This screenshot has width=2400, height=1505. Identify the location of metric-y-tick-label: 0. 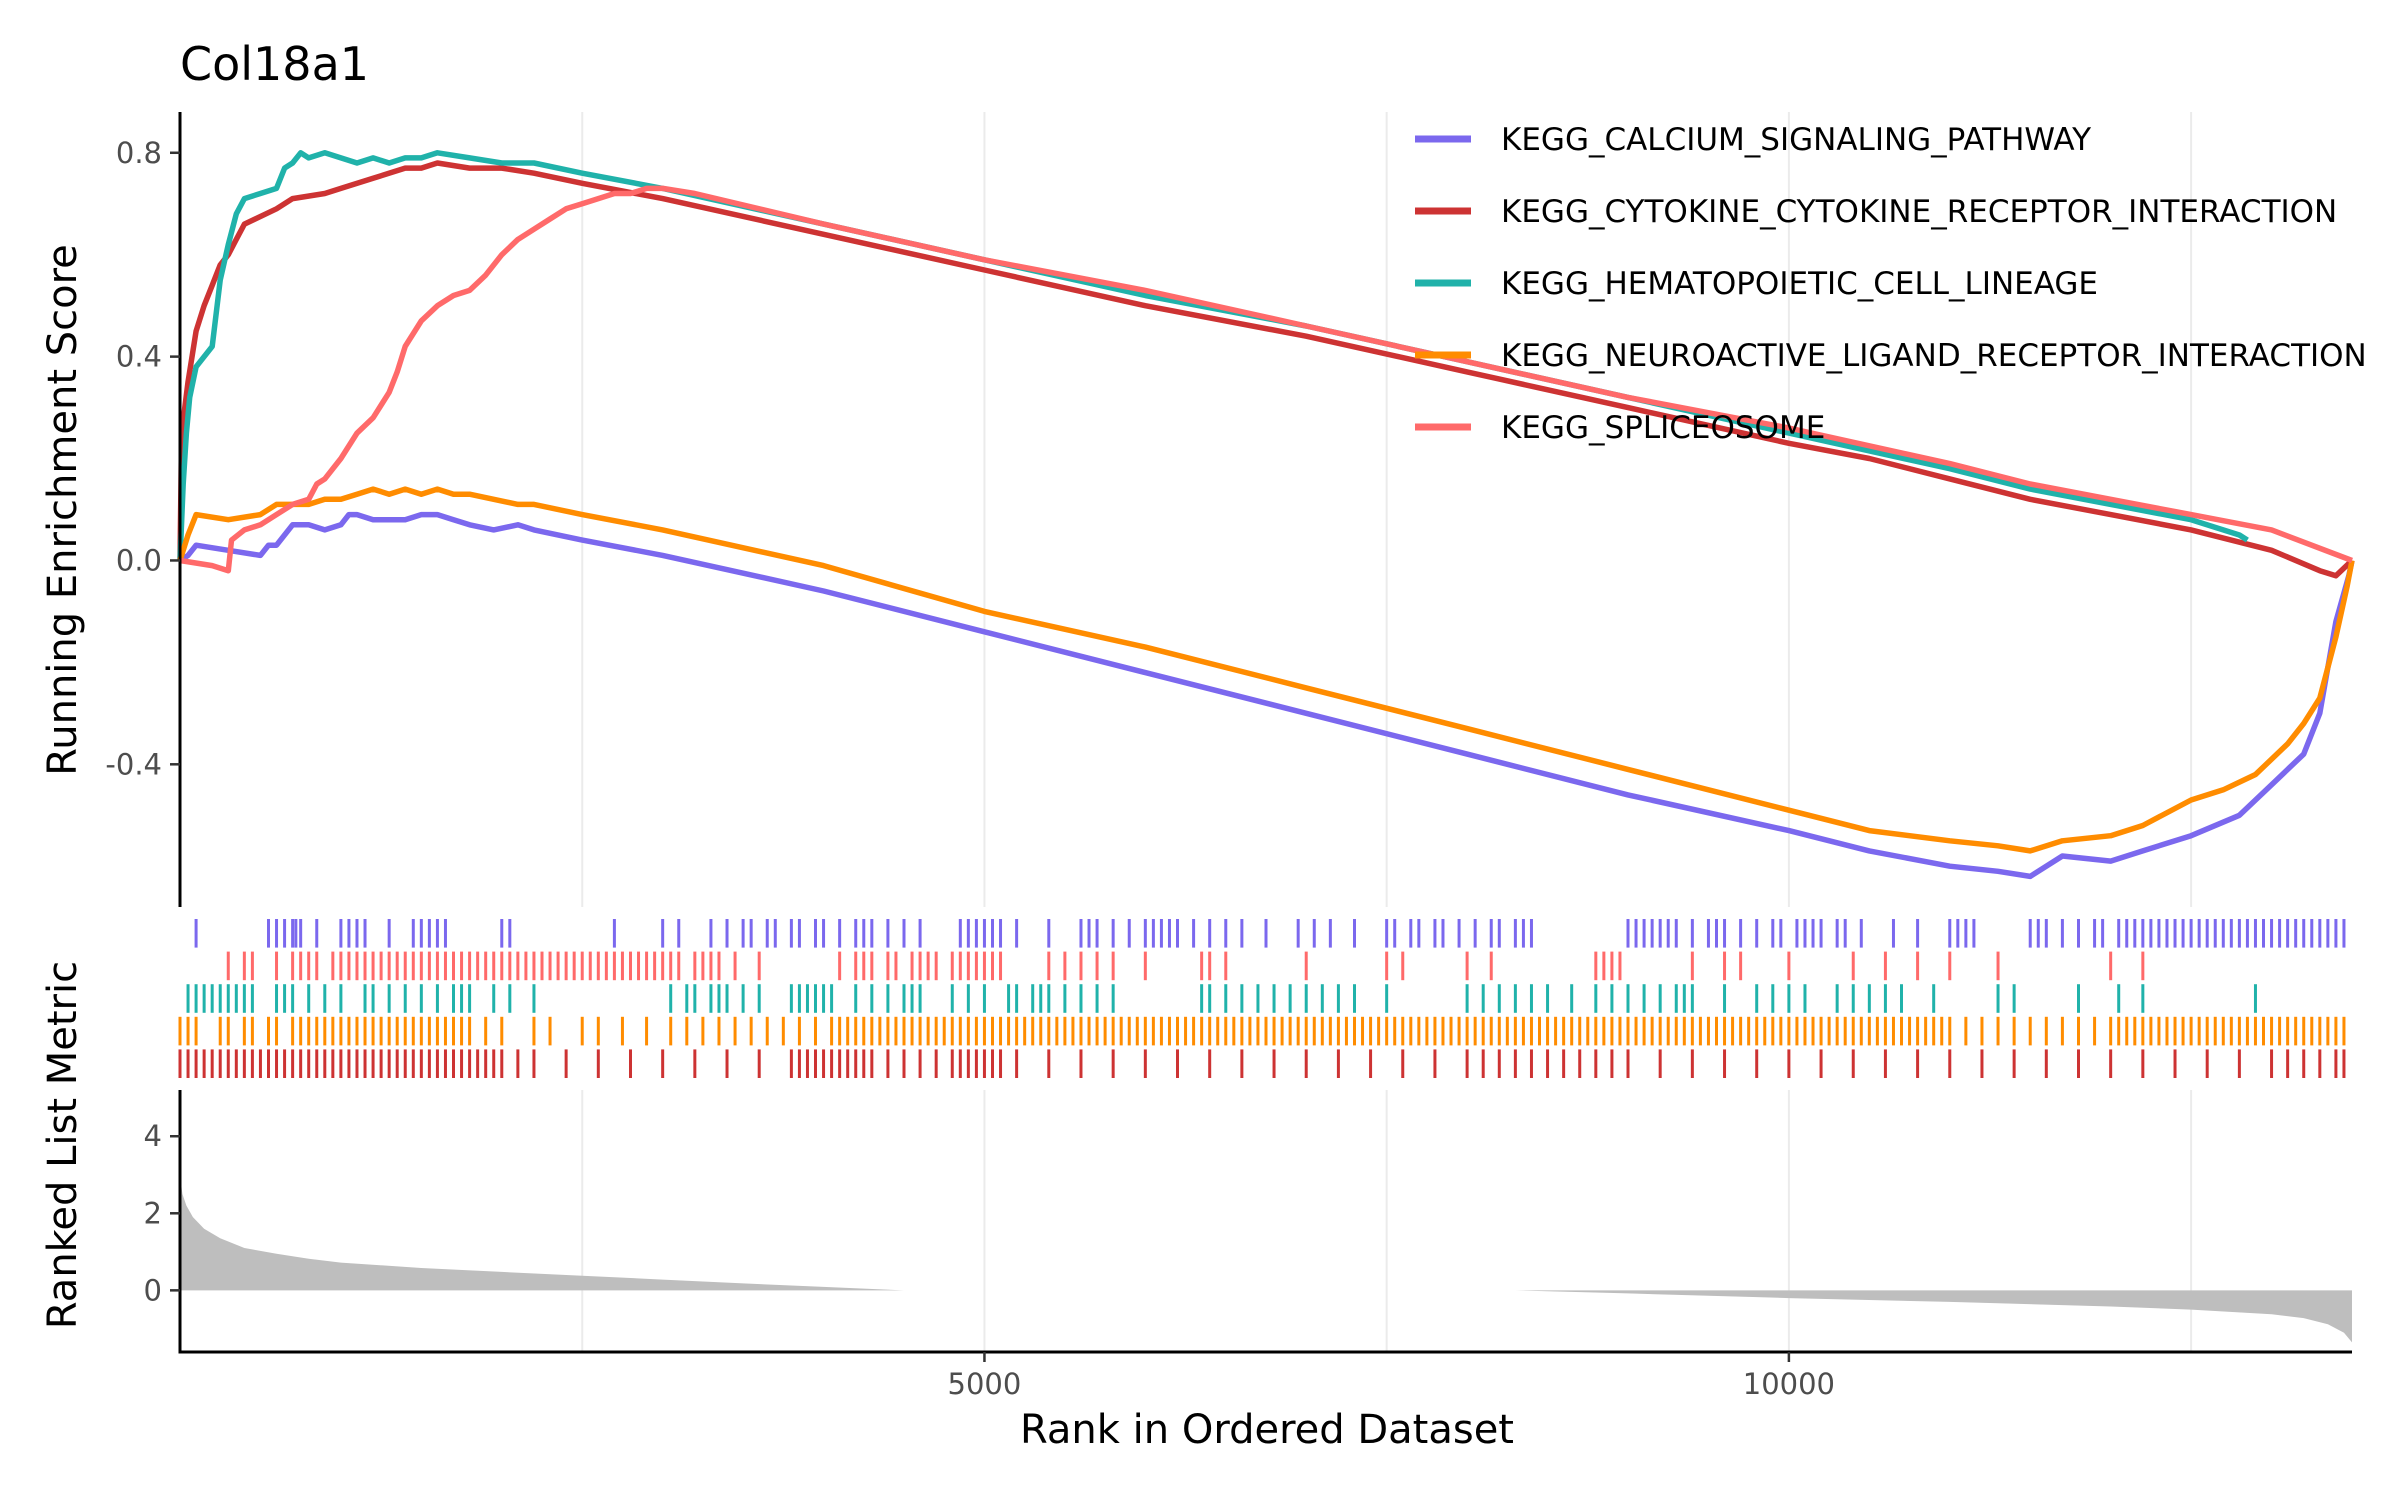
(153, 1290).